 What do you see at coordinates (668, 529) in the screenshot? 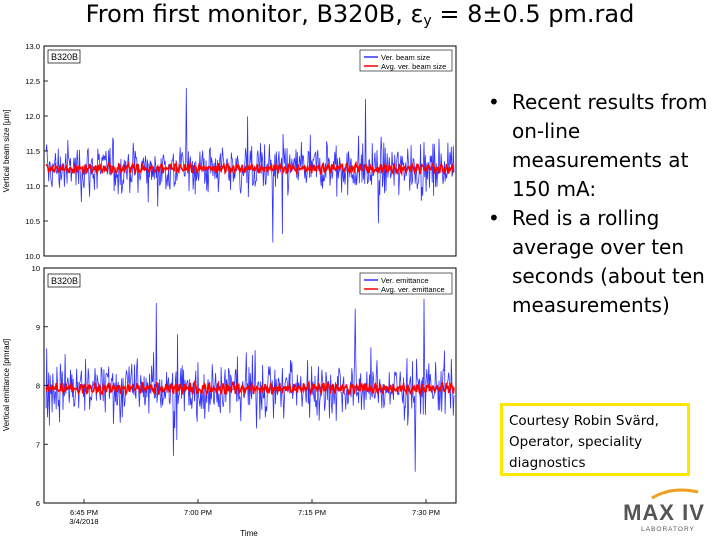
I see `logo-subtext: LABORATORY` at bounding box center [668, 529].